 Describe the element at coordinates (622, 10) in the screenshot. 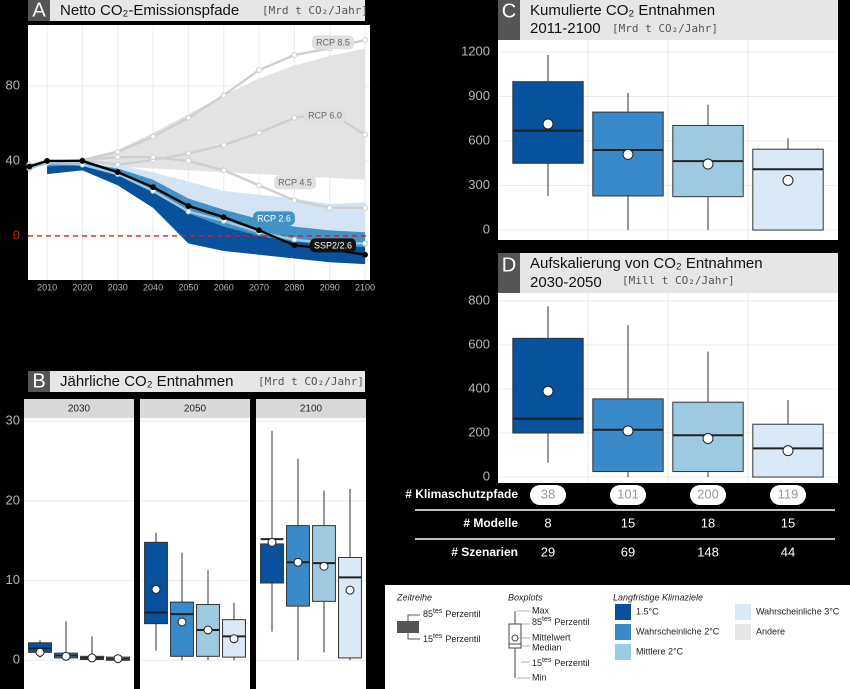

I see `panel-title: Kumulierte CO₂ Entnahmen` at that location.